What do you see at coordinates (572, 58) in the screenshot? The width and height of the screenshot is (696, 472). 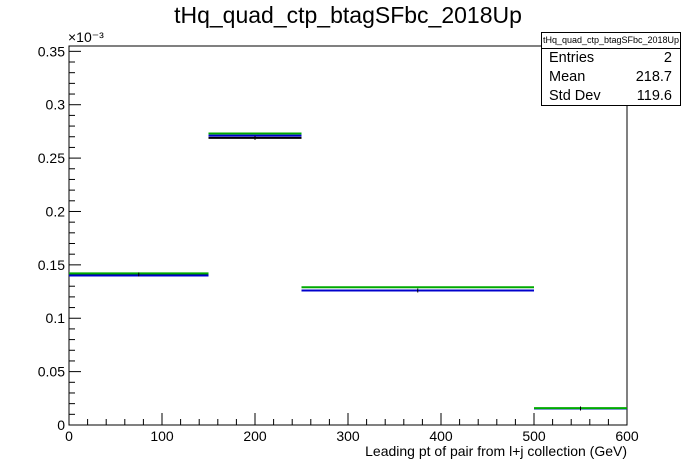 I see `stats-entries-label: Entries` at bounding box center [572, 58].